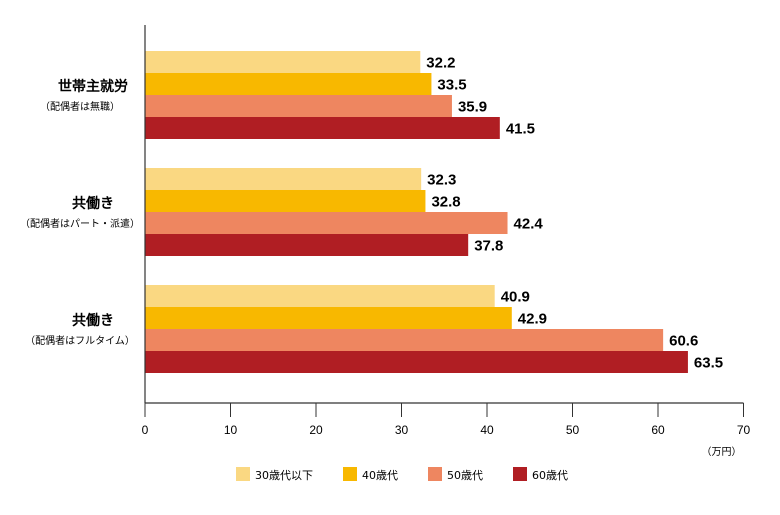  What do you see at coordinates (145, 430) in the screenshot?
I see `x-tick-label: 0` at bounding box center [145, 430].